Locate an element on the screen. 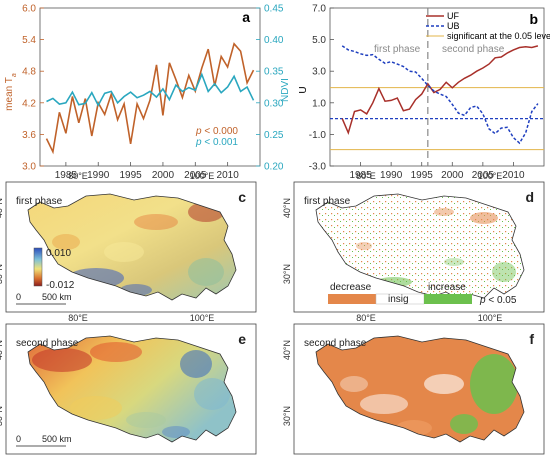 This screenshot has width=550, height=470. mean-ta-line is located at coordinates (150, 98).